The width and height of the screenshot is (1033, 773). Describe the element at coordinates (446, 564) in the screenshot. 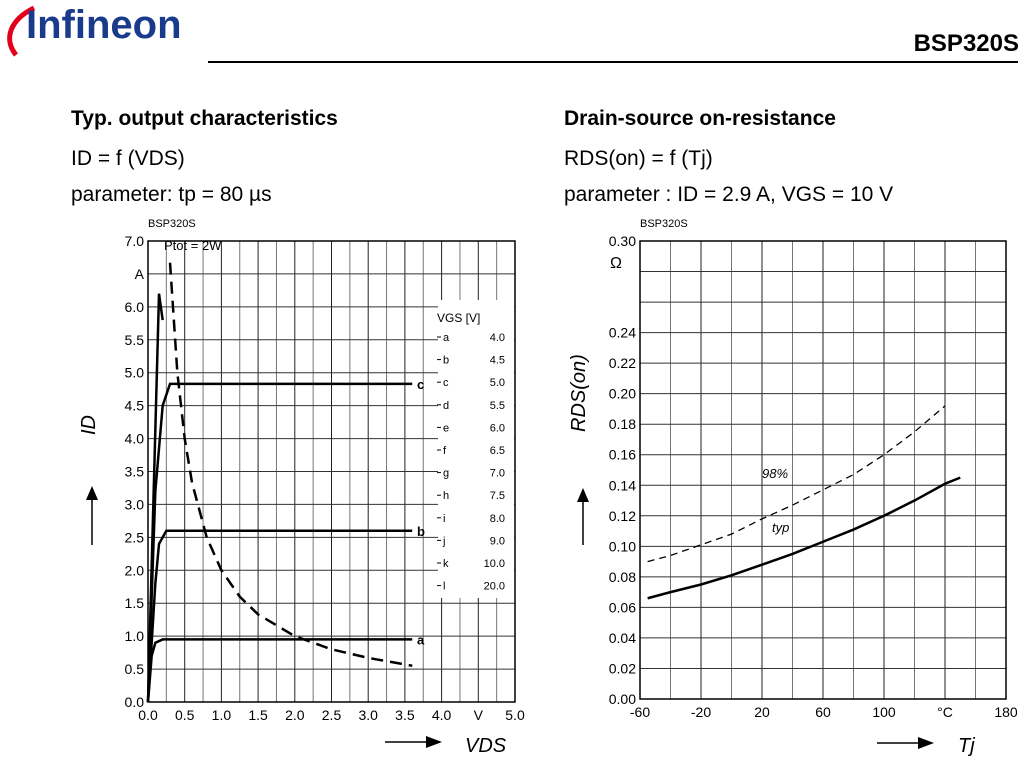

I see `legend-key: k` at that location.